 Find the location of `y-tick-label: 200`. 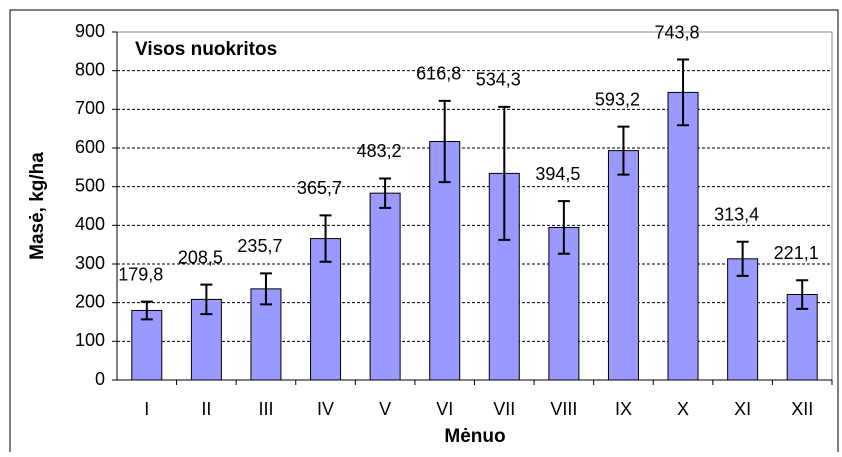

y-tick-label: 200 is located at coordinates (90, 301).